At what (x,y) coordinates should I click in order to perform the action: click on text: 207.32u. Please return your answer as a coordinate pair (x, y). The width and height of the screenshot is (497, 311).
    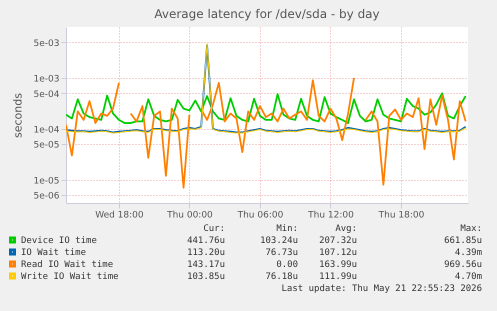
    Looking at the image, I should click on (338, 241).